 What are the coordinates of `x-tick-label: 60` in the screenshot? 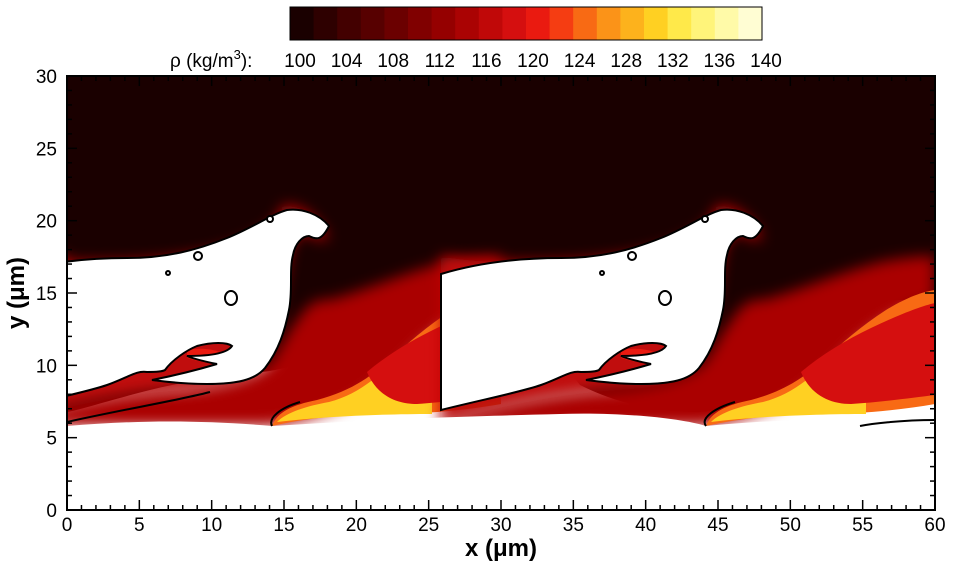 It's located at (934, 525).